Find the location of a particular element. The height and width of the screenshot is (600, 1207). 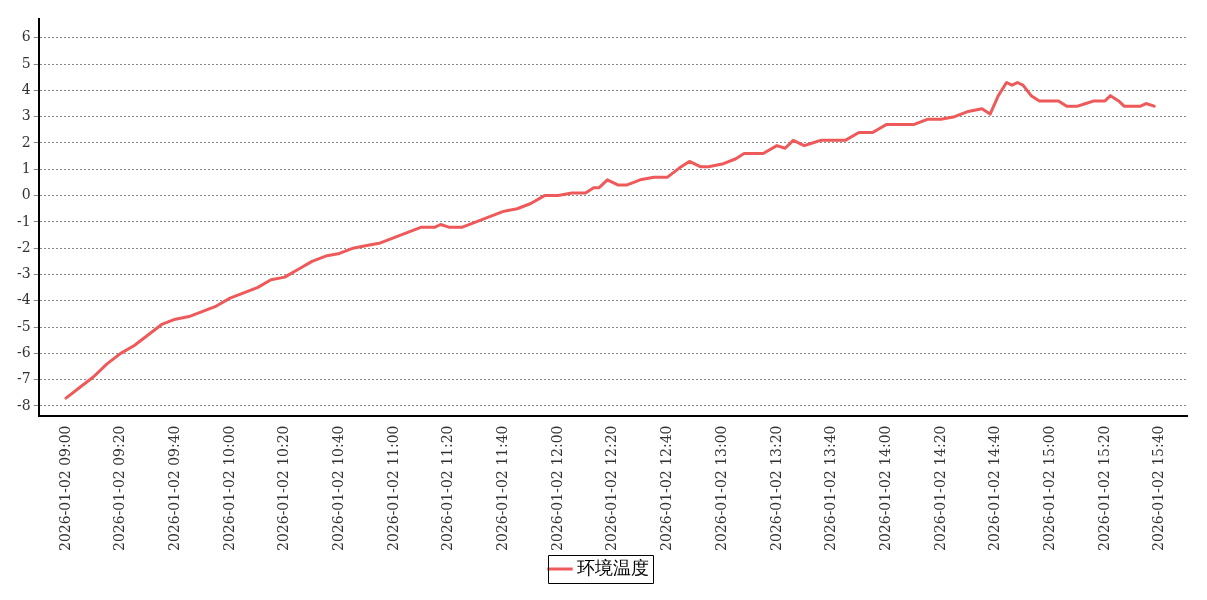

x-tick-label: 2026-01-02 14:20 is located at coordinates (939, 488).